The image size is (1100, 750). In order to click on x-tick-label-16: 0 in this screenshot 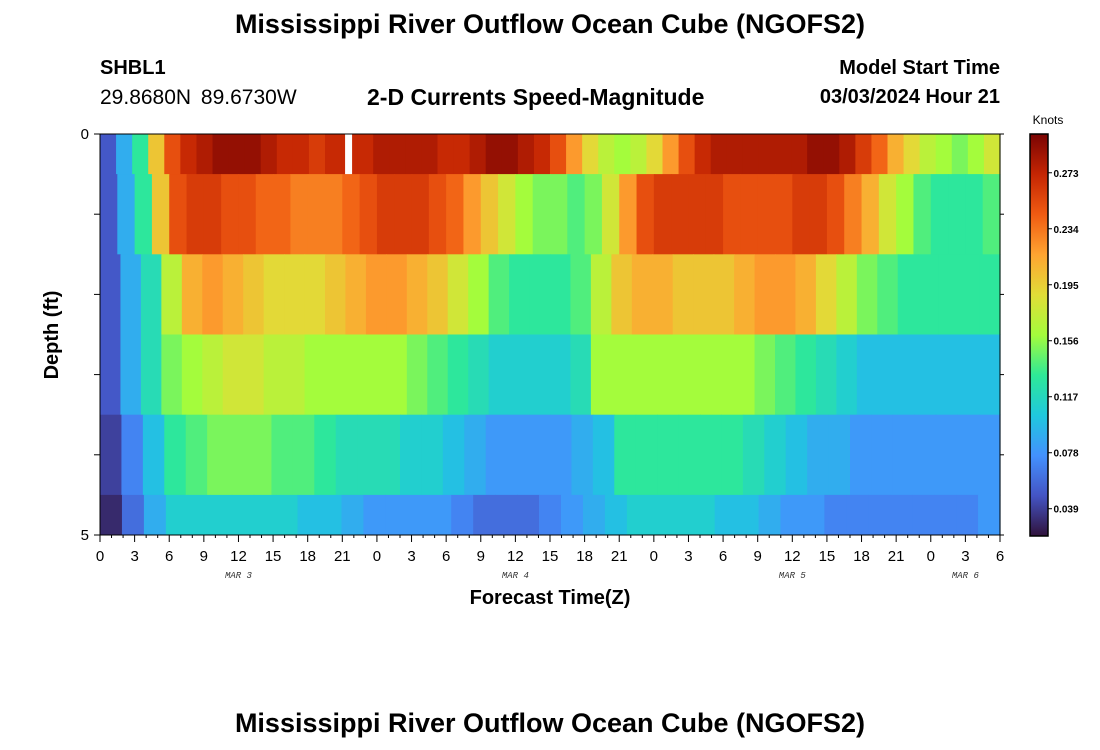, I will do `click(654, 556)`.